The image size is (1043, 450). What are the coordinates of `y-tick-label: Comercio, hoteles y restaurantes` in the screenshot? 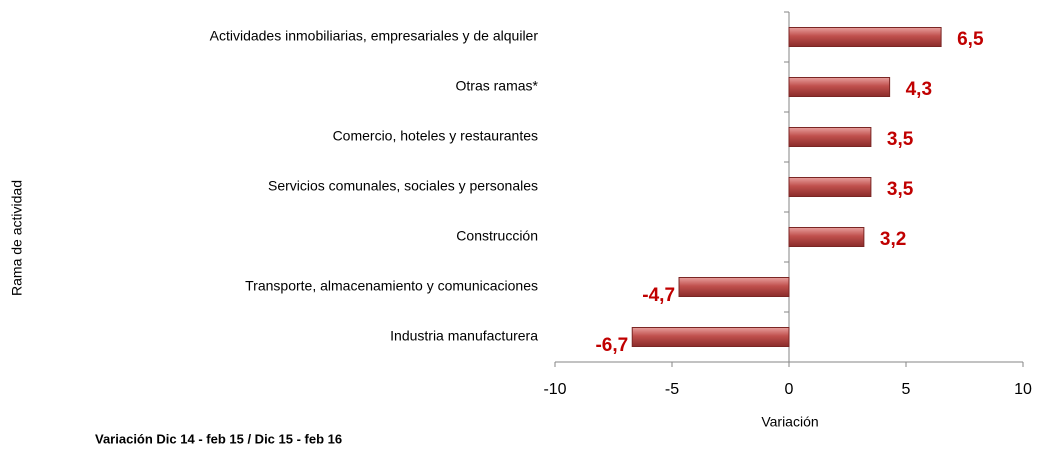 It's located at (435, 136).